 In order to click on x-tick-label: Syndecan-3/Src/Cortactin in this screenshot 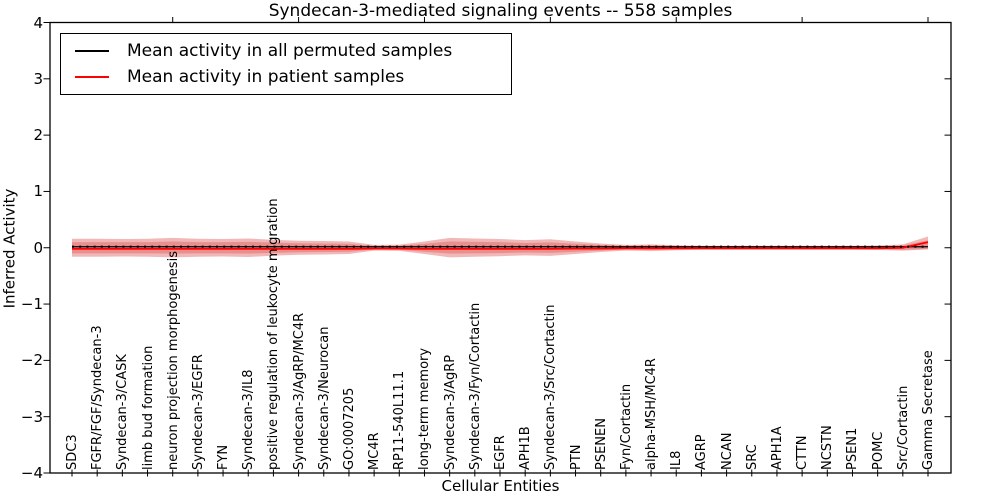, I will do `click(551, 387)`.